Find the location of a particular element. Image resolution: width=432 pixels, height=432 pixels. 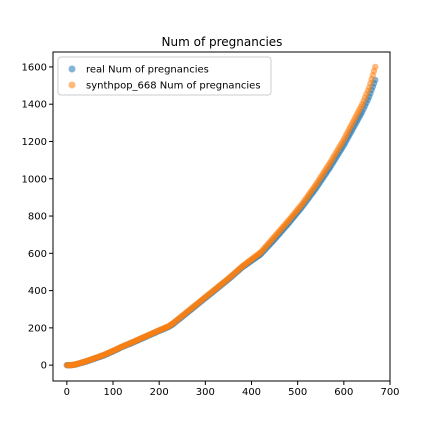

x-tick-label: 0 is located at coordinates (67, 392).